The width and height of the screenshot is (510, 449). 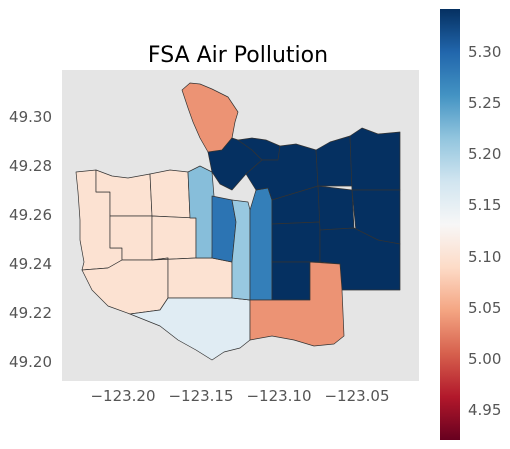 What do you see at coordinates (261, 244) in the screenshot?
I see `region-riley-park` at bounding box center [261, 244].